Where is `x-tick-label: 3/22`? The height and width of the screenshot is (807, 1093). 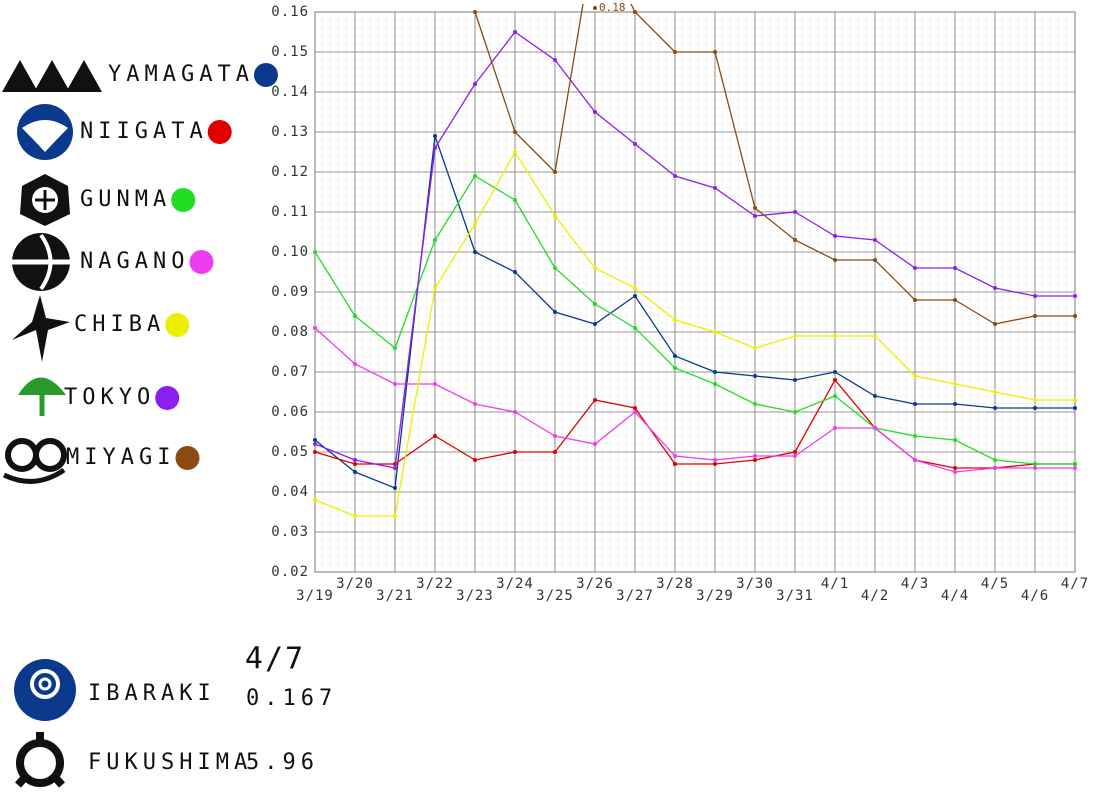
x-tick-label: 3/22 is located at coordinates (435, 584).